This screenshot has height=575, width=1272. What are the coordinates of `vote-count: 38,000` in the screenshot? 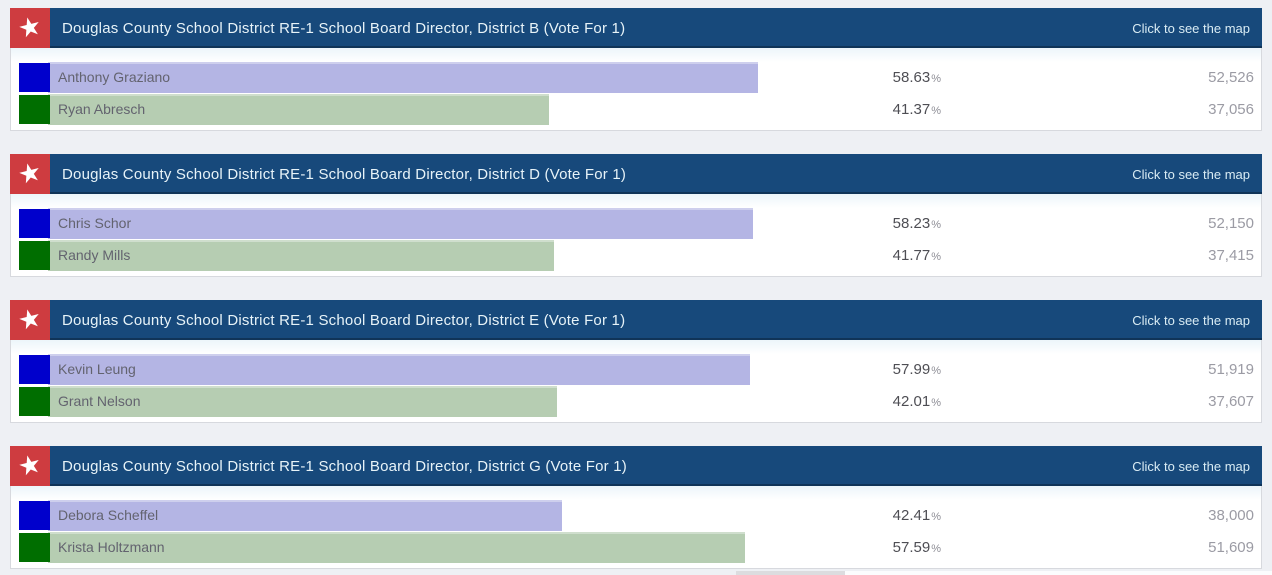 It's located at (1231, 515).